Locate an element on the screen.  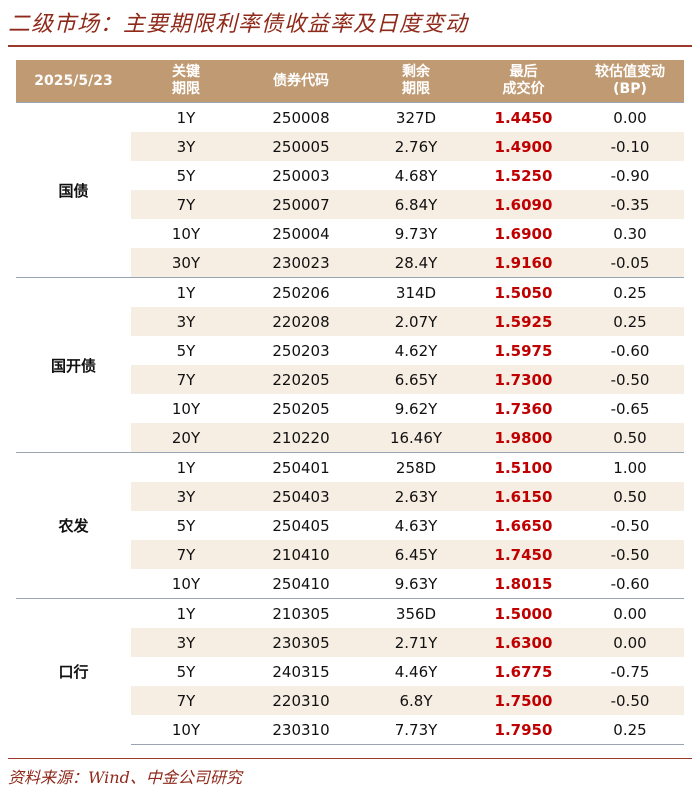
code-cell: 210220 is located at coordinates (301, 438).